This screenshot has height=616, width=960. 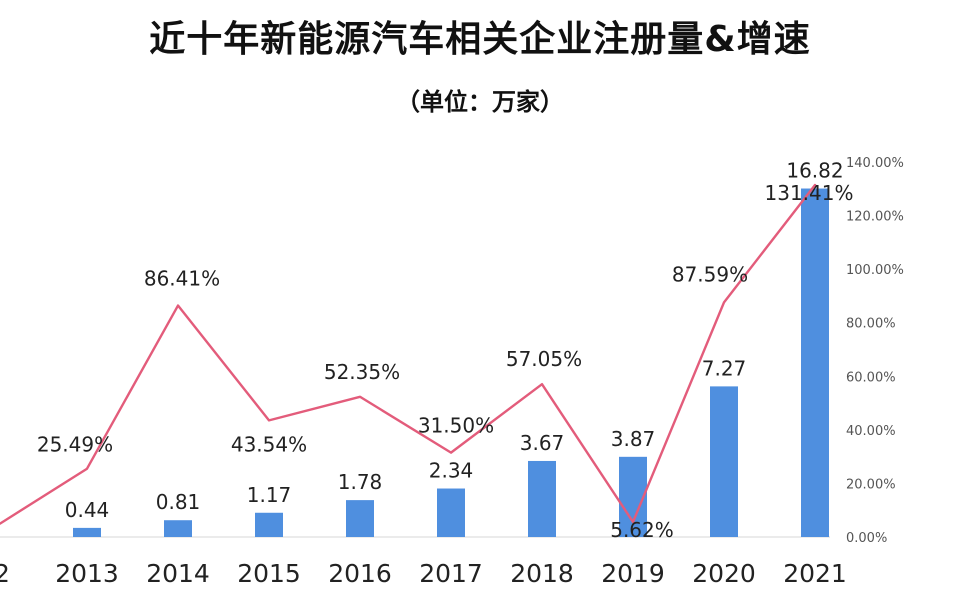 I want to click on right-y-tick-3: 60.00%, so click(x=871, y=377).